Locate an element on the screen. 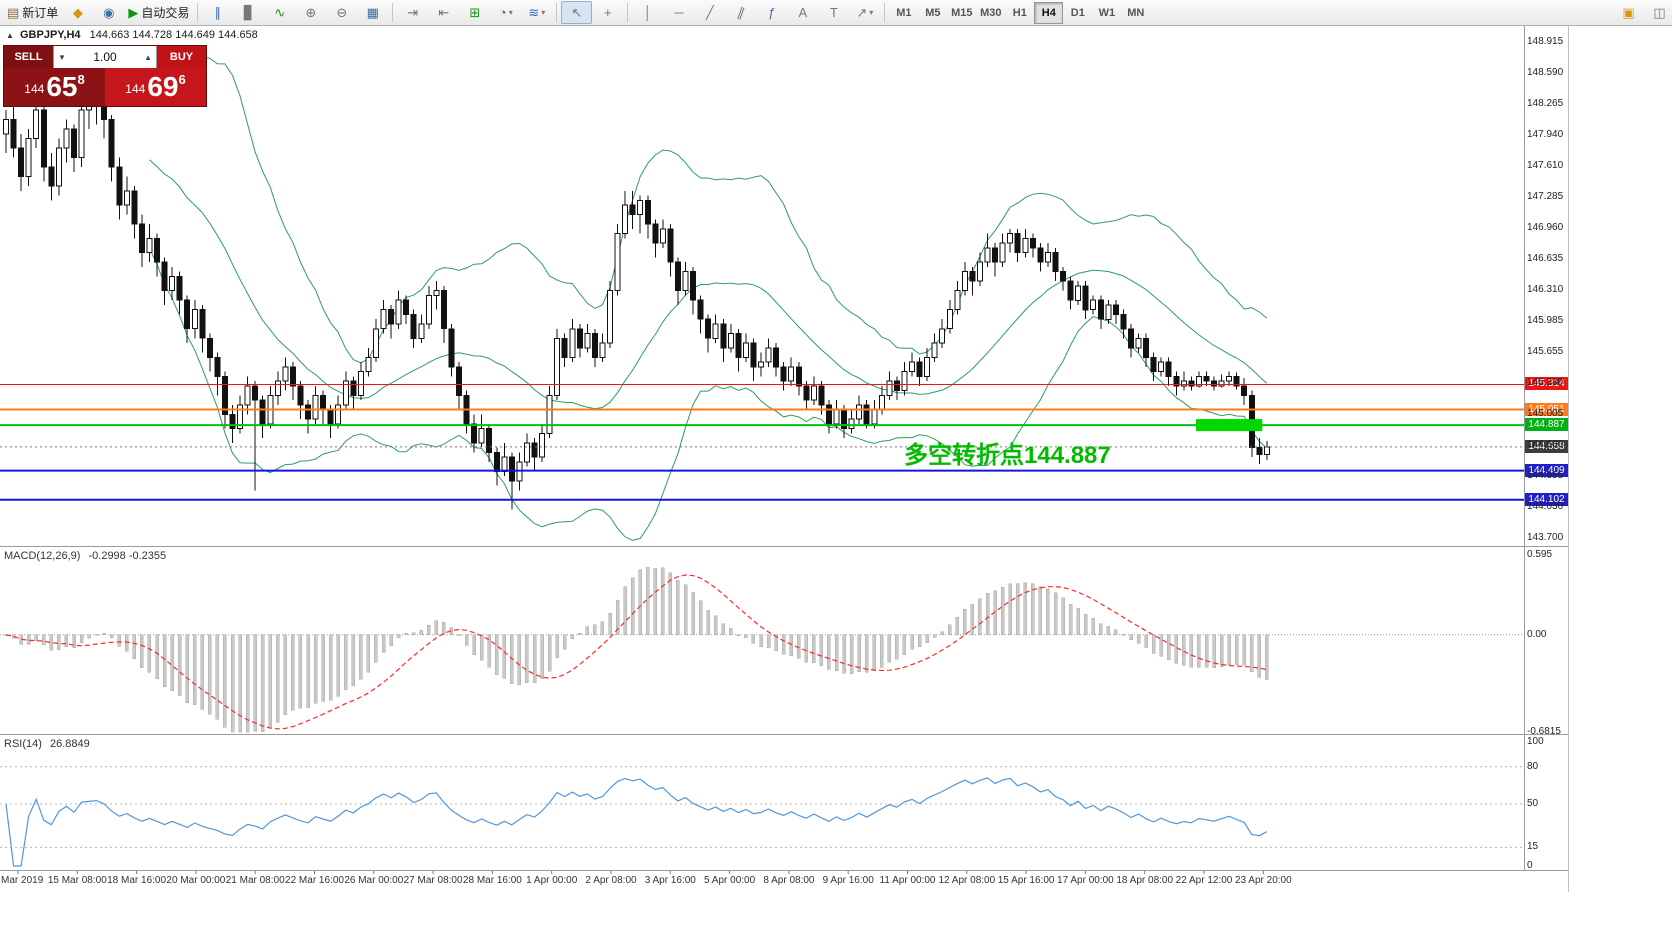  tile-windows-button: ▦ is located at coordinates (372, 12).